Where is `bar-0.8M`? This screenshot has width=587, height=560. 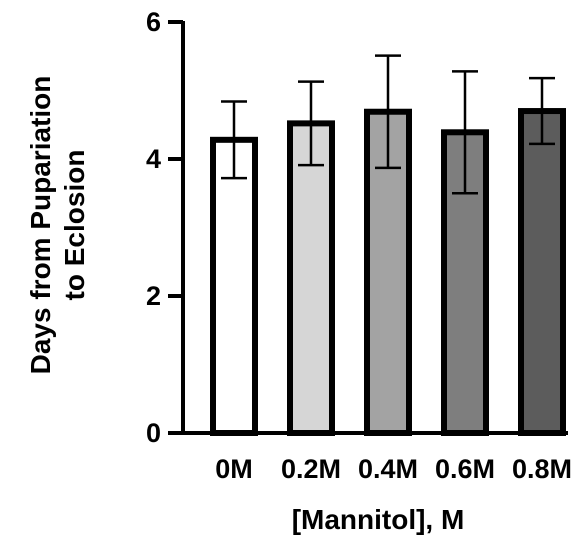 bar-0.8M is located at coordinates (542, 272).